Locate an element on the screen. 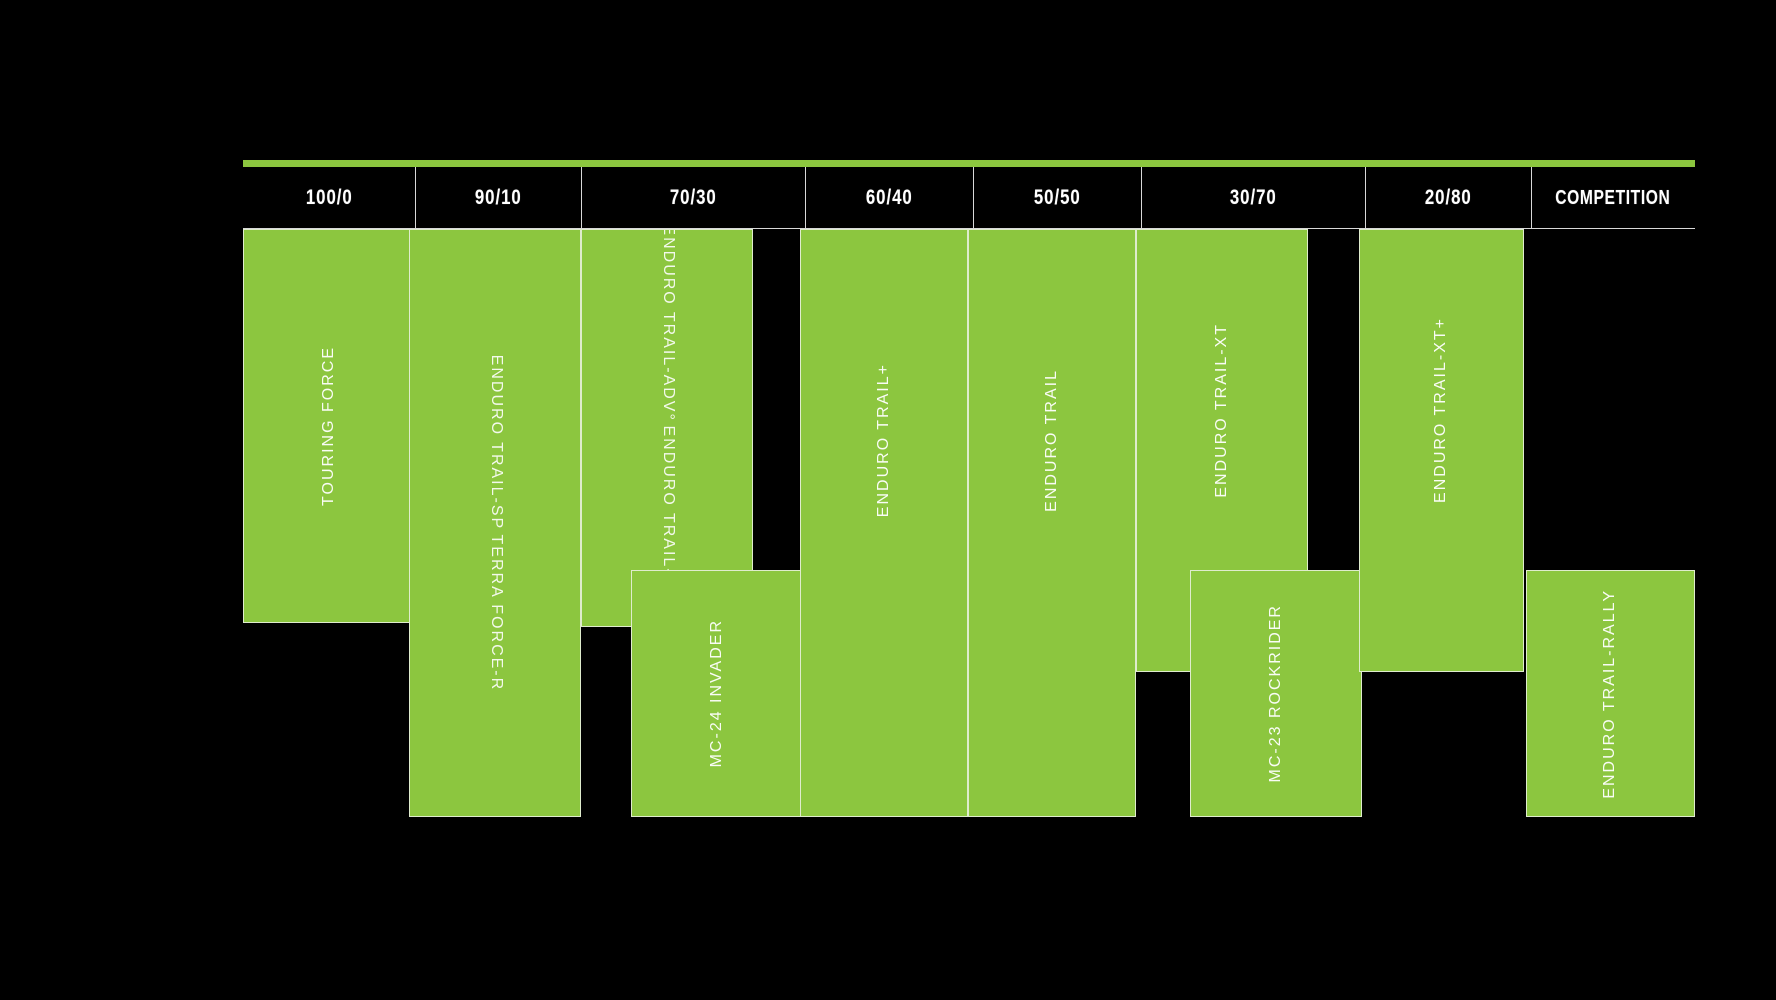 The width and height of the screenshot is (1776, 1000). header-cell-100-0: 100/0 is located at coordinates (329, 198).